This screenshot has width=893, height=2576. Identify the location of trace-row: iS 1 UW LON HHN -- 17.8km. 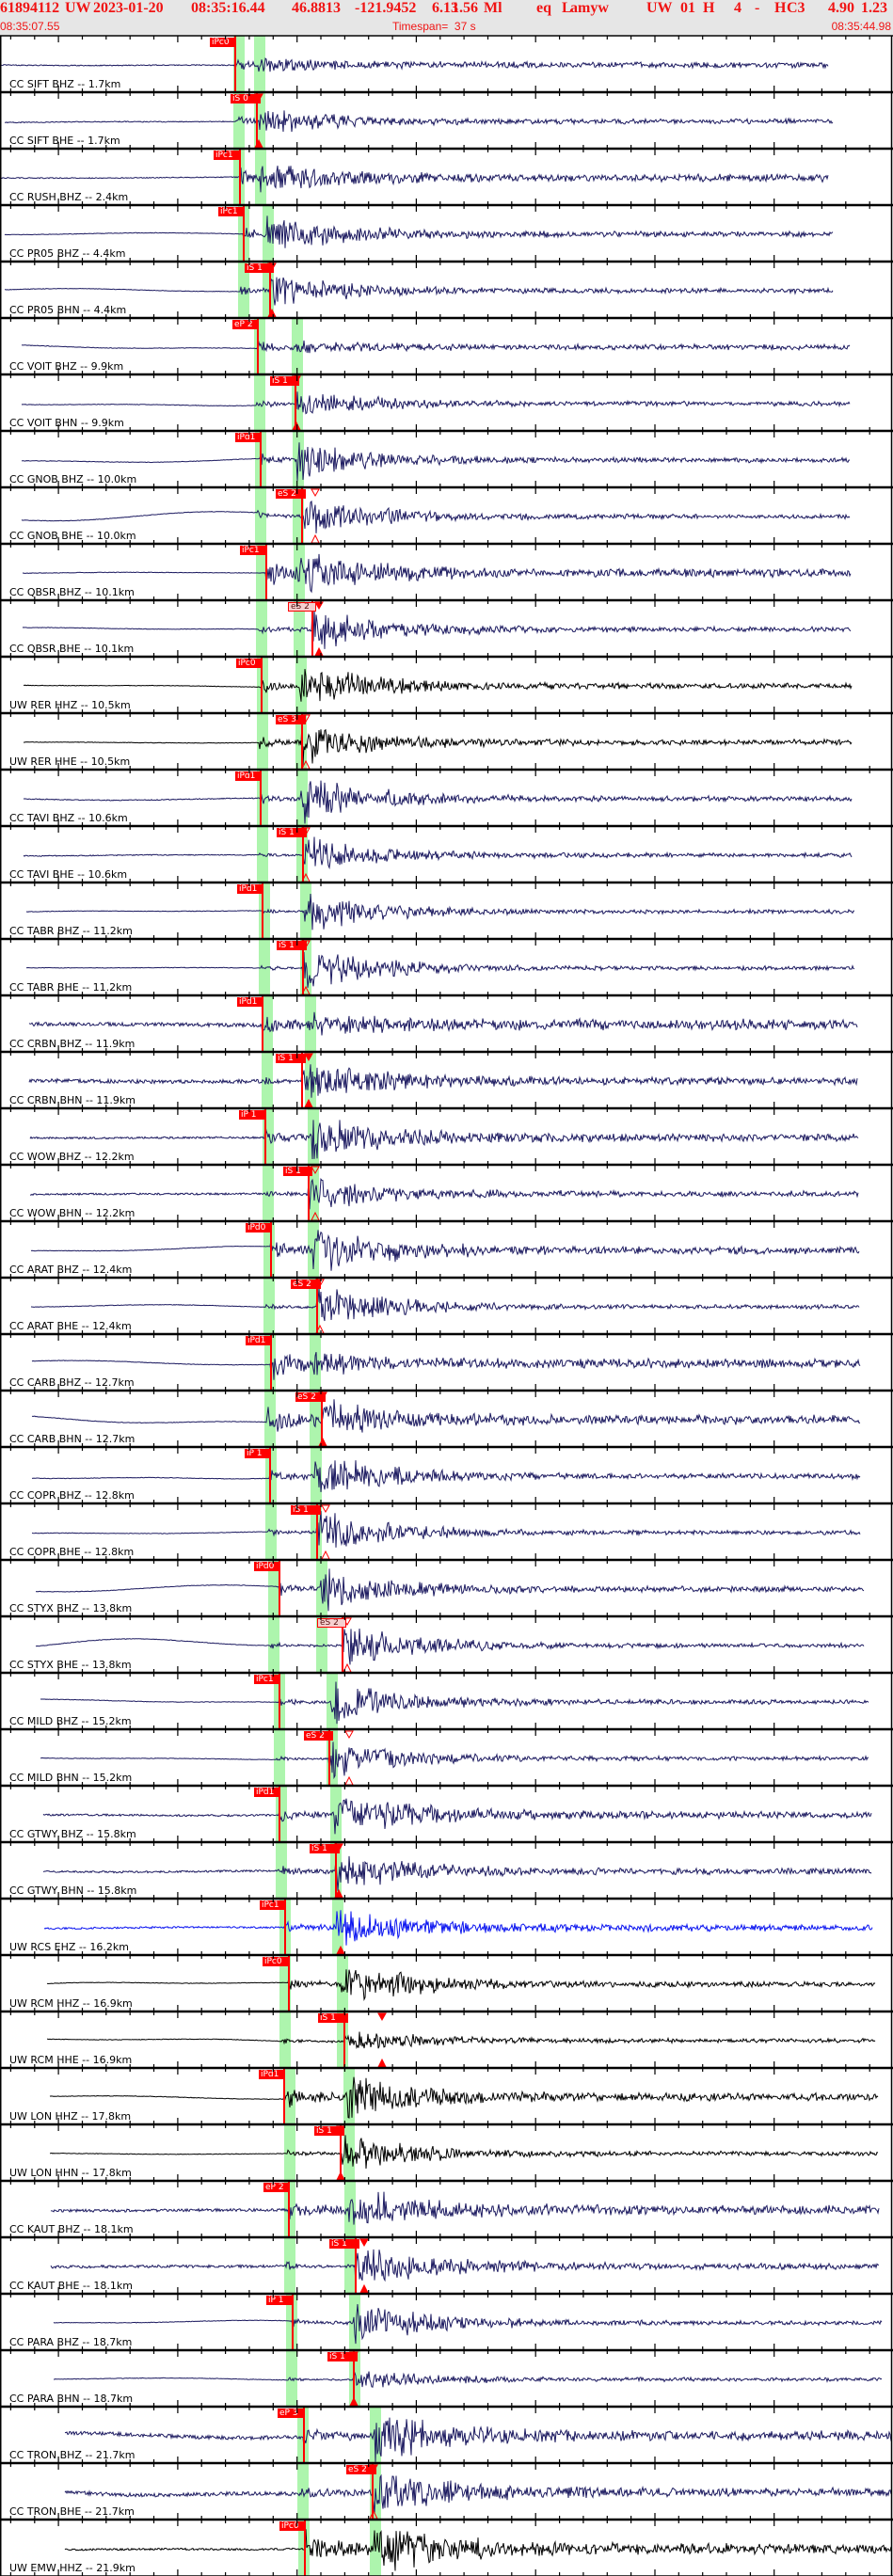
(446, 2152).